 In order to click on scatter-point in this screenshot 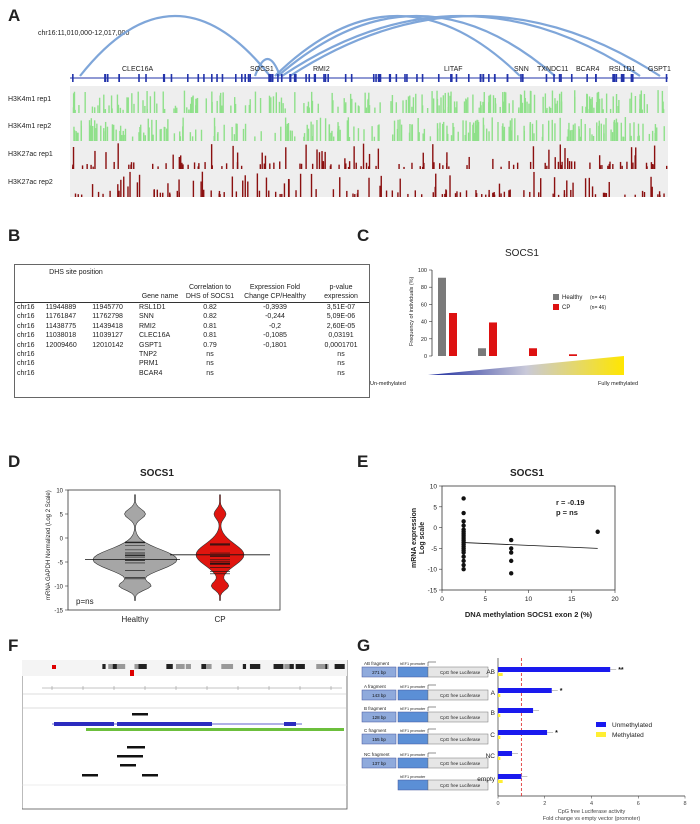, I will do `click(463, 569)`.